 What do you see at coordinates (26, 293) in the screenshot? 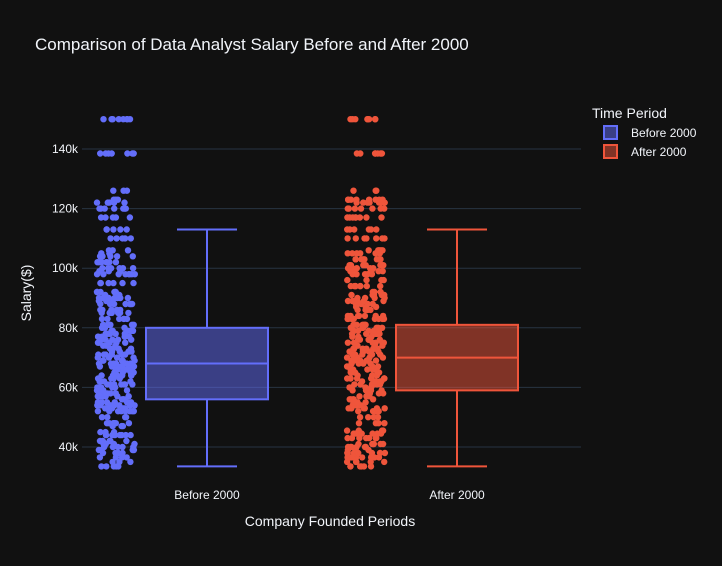
I see `y-axis-label: Salary($)` at bounding box center [26, 293].